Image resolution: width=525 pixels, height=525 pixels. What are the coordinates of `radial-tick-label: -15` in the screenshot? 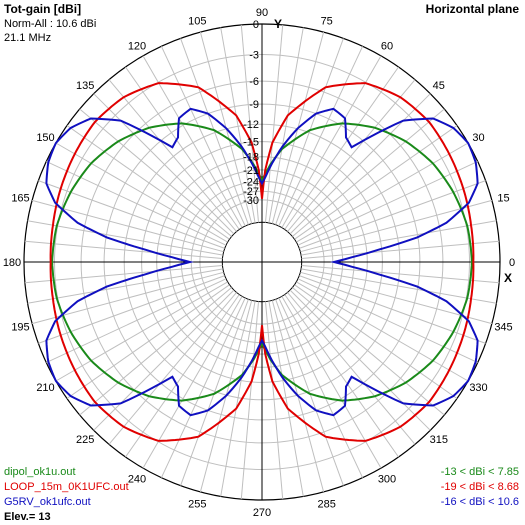 It's located at (251, 143).